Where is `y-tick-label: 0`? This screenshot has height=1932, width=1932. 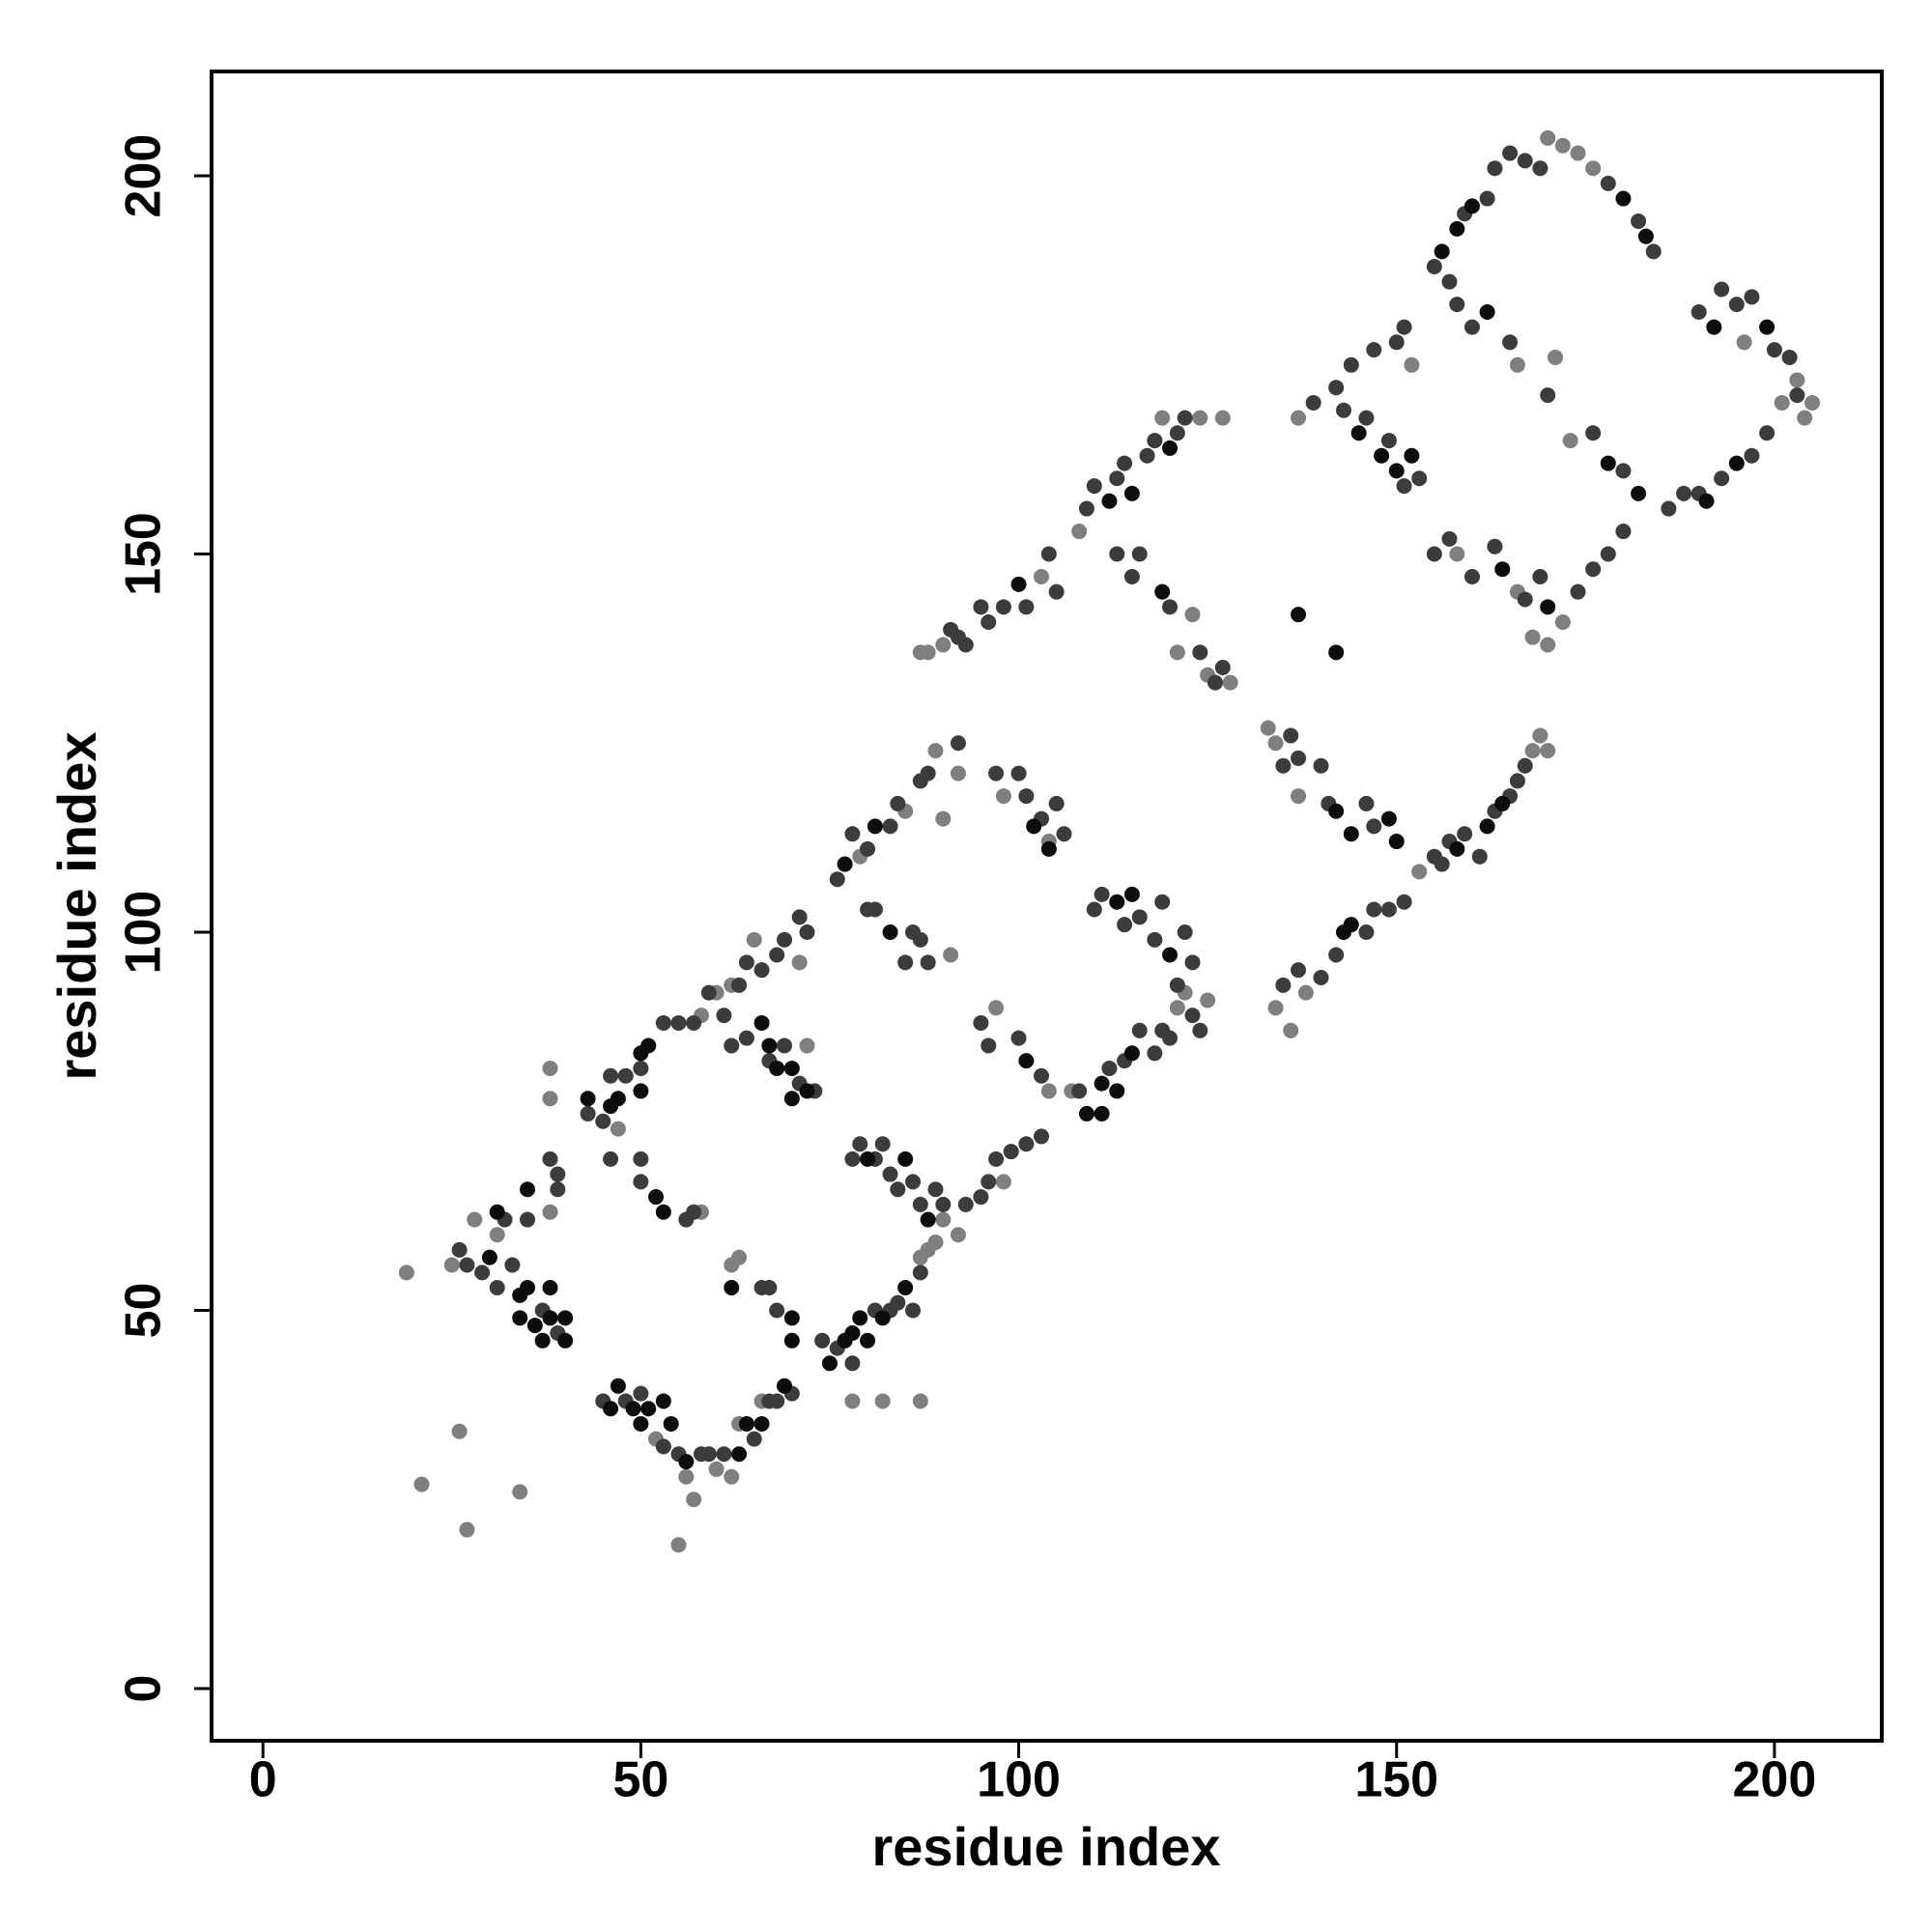
y-tick-label: 0 is located at coordinates (144, 1689).